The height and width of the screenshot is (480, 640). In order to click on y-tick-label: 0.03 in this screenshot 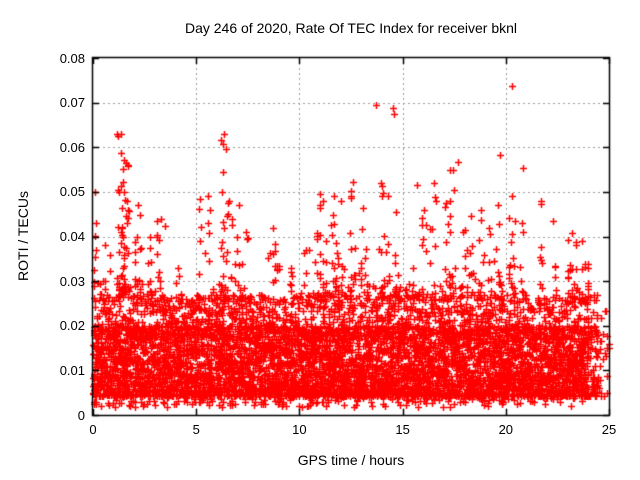, I will do `click(72, 281)`.